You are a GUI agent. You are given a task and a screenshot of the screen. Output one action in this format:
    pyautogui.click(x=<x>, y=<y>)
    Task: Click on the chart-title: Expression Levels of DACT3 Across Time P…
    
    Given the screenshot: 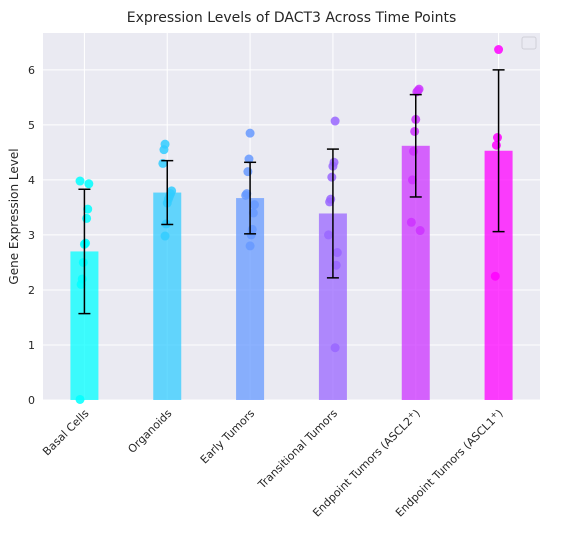 What is the action you would take?
    pyautogui.click(x=292, y=18)
    